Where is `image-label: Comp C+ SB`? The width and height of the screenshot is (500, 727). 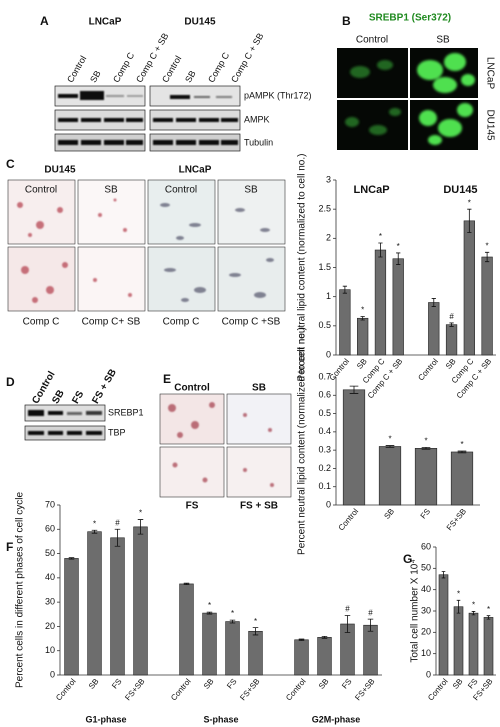 image-label: Comp C+ SB is located at coordinates (111, 322).